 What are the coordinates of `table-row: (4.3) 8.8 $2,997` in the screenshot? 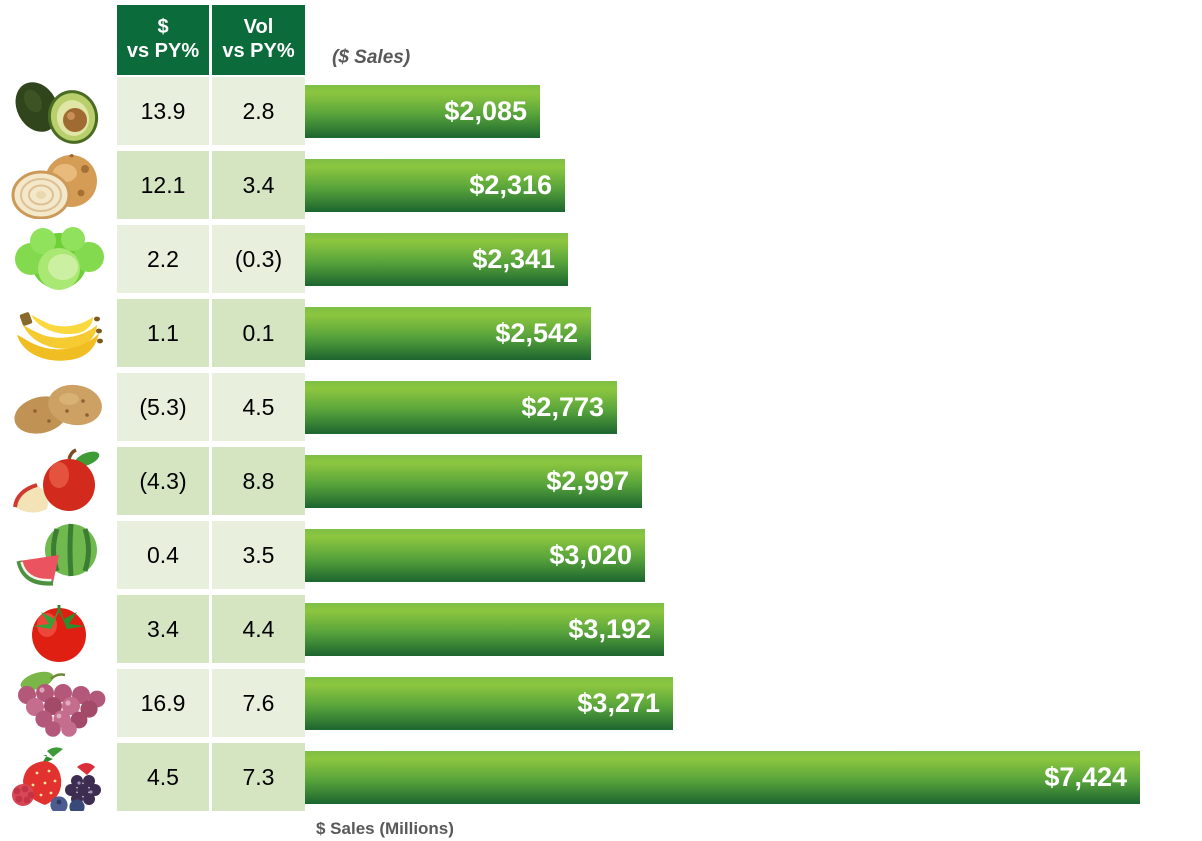 It's located at (601, 481).